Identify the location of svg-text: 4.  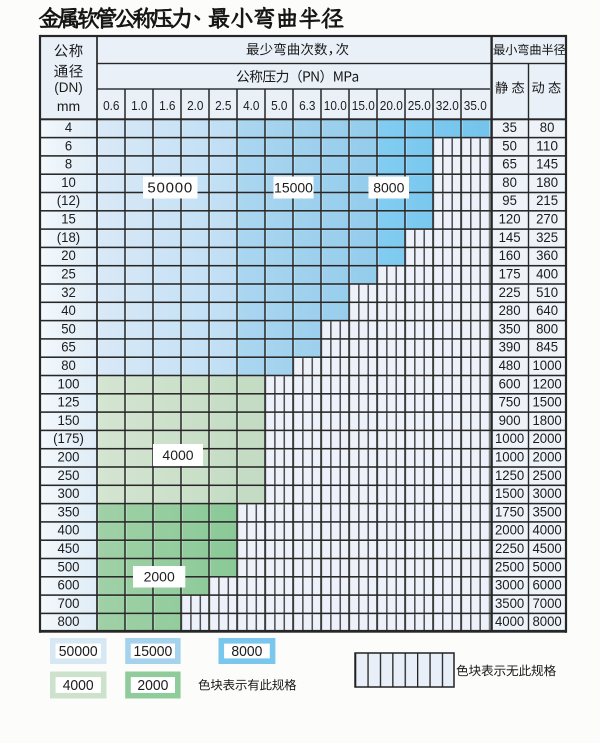
(68, 127).